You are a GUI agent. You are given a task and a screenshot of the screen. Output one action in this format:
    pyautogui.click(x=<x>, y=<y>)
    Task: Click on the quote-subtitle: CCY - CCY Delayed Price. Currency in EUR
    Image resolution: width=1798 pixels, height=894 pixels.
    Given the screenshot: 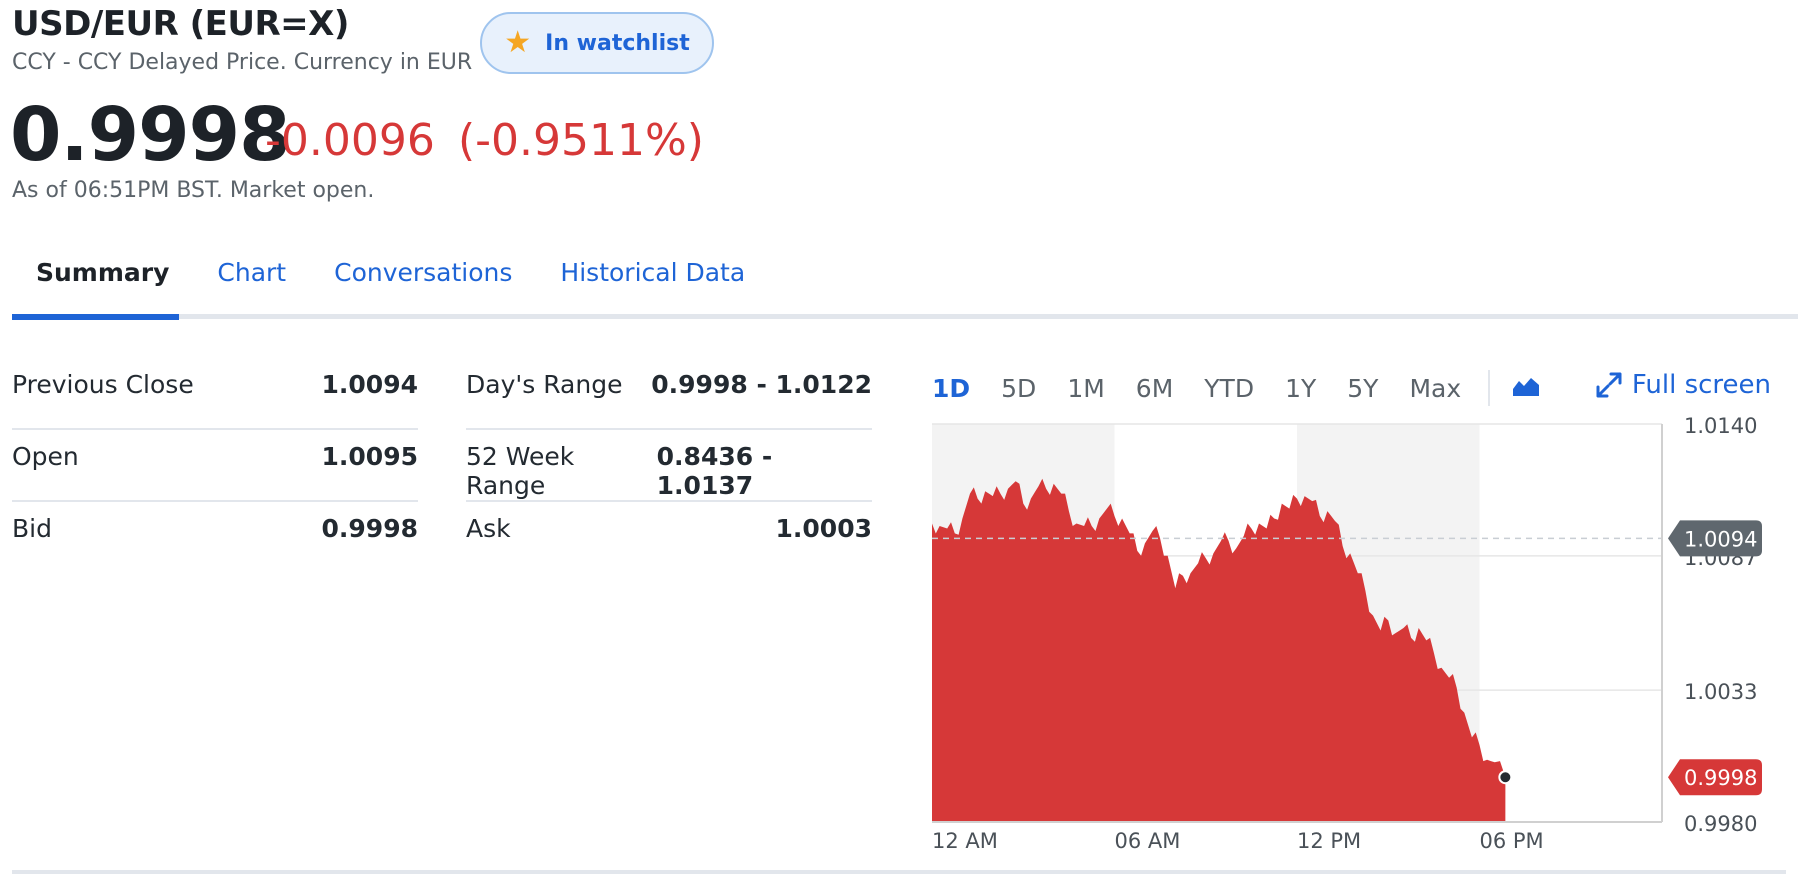 What is the action you would take?
    pyautogui.click(x=242, y=62)
    